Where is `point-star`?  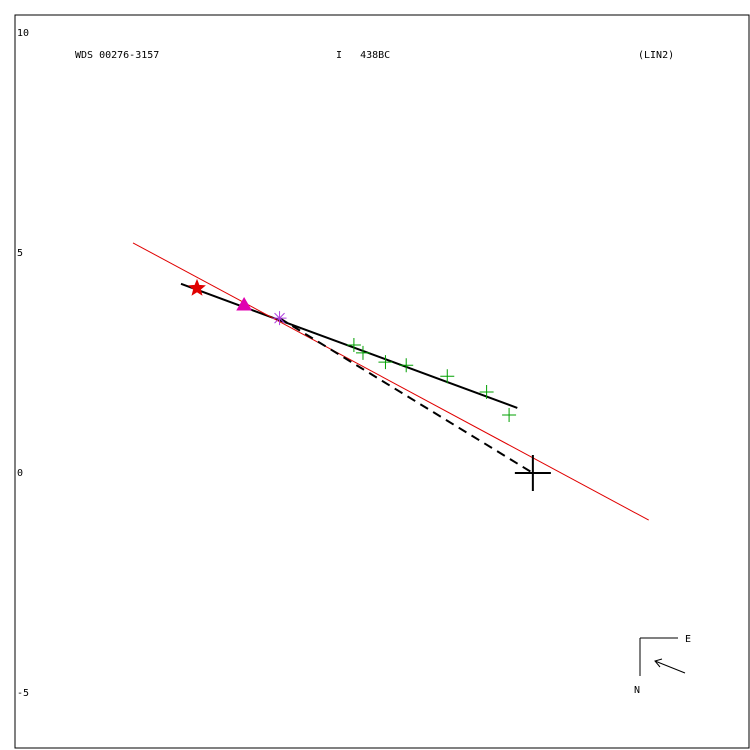
point-star is located at coordinates (197, 287).